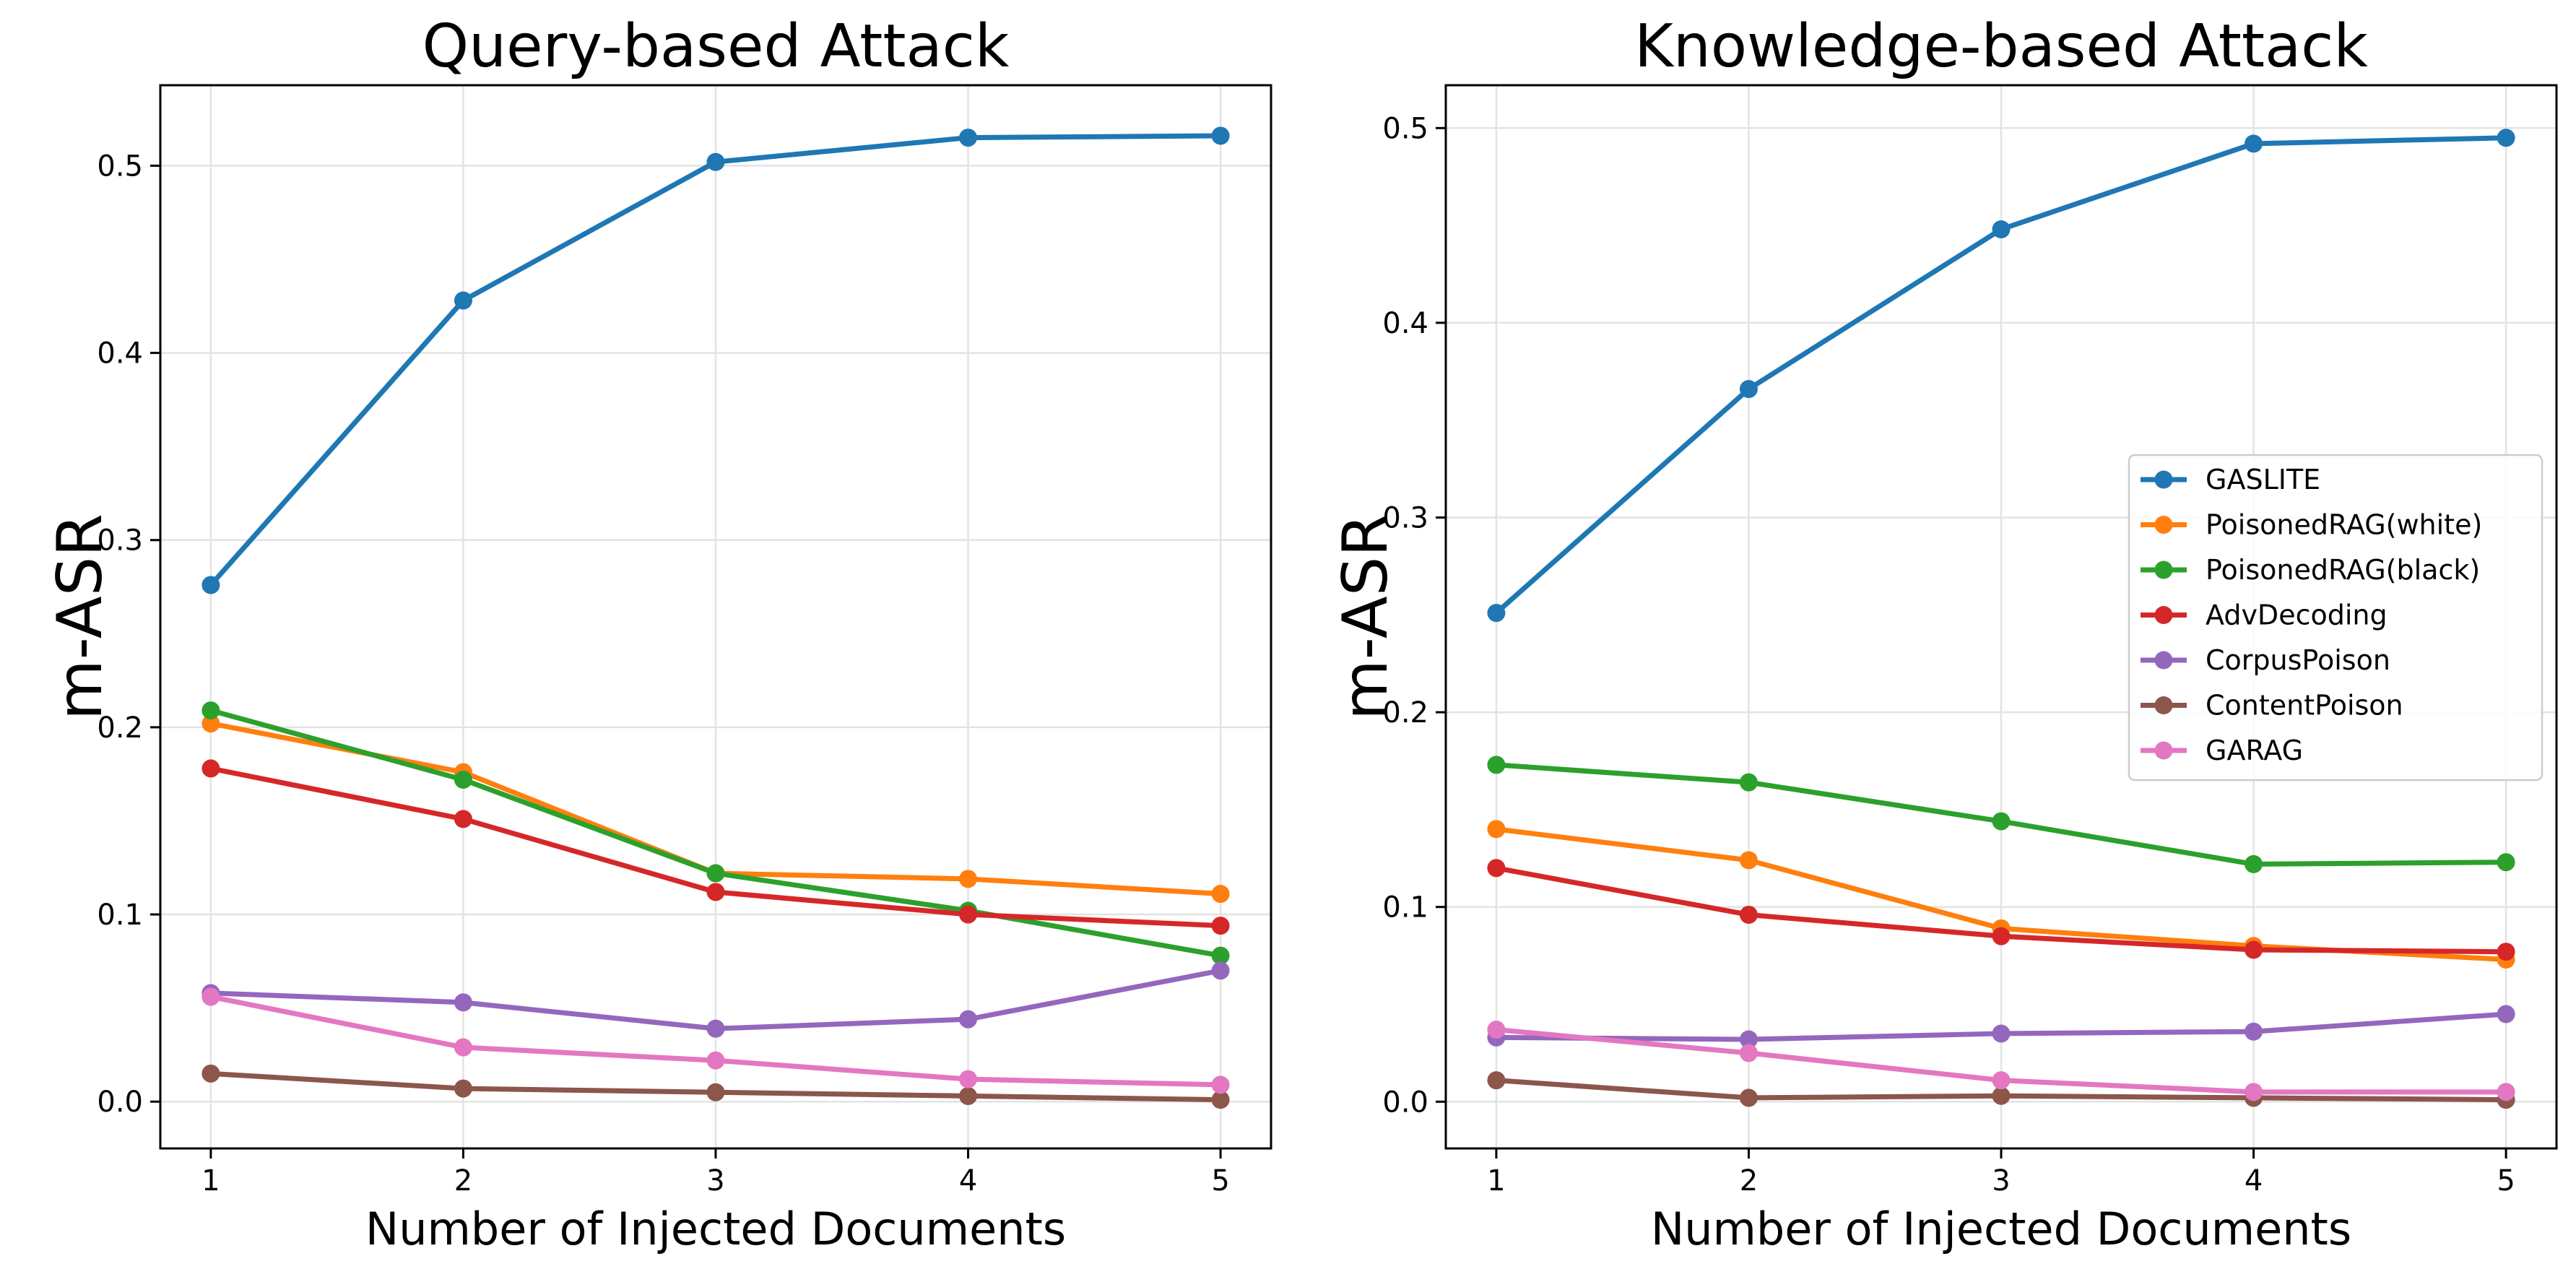 The image size is (2576, 1277). I want to click on legend-entry-garag: GARAG, so click(2222, 750).